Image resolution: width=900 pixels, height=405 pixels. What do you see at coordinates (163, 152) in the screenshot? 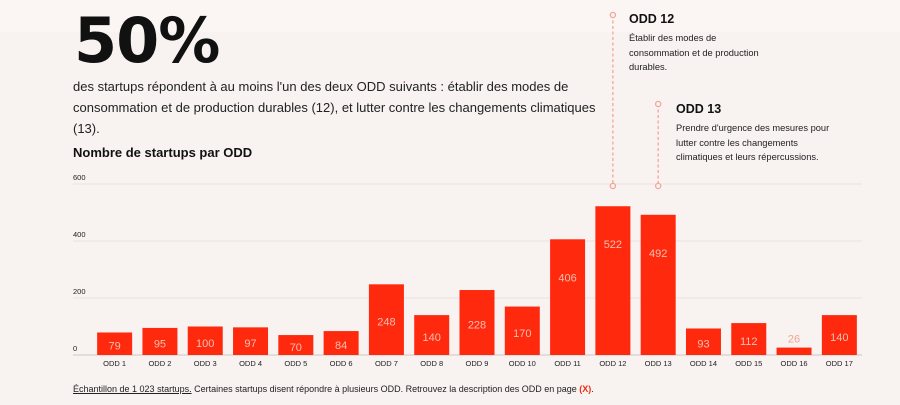
I see `chart-section-title: Nombre de startups par ODD` at bounding box center [163, 152].